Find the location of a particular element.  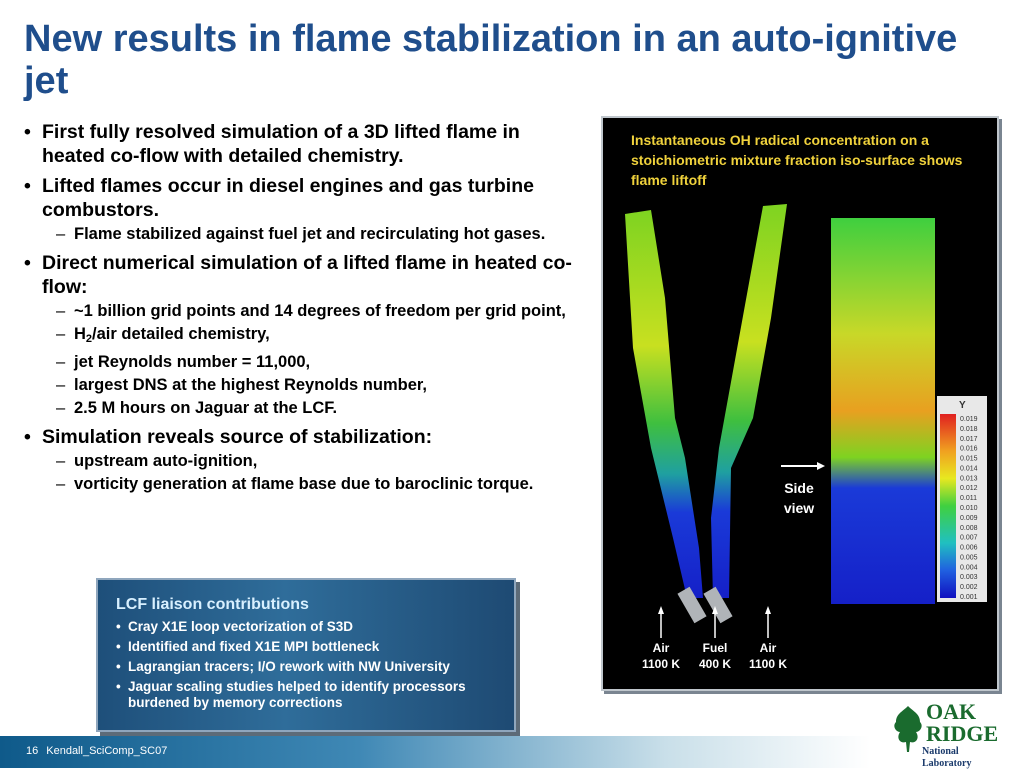

side-view-label: Side view is located at coordinates (799, 498).